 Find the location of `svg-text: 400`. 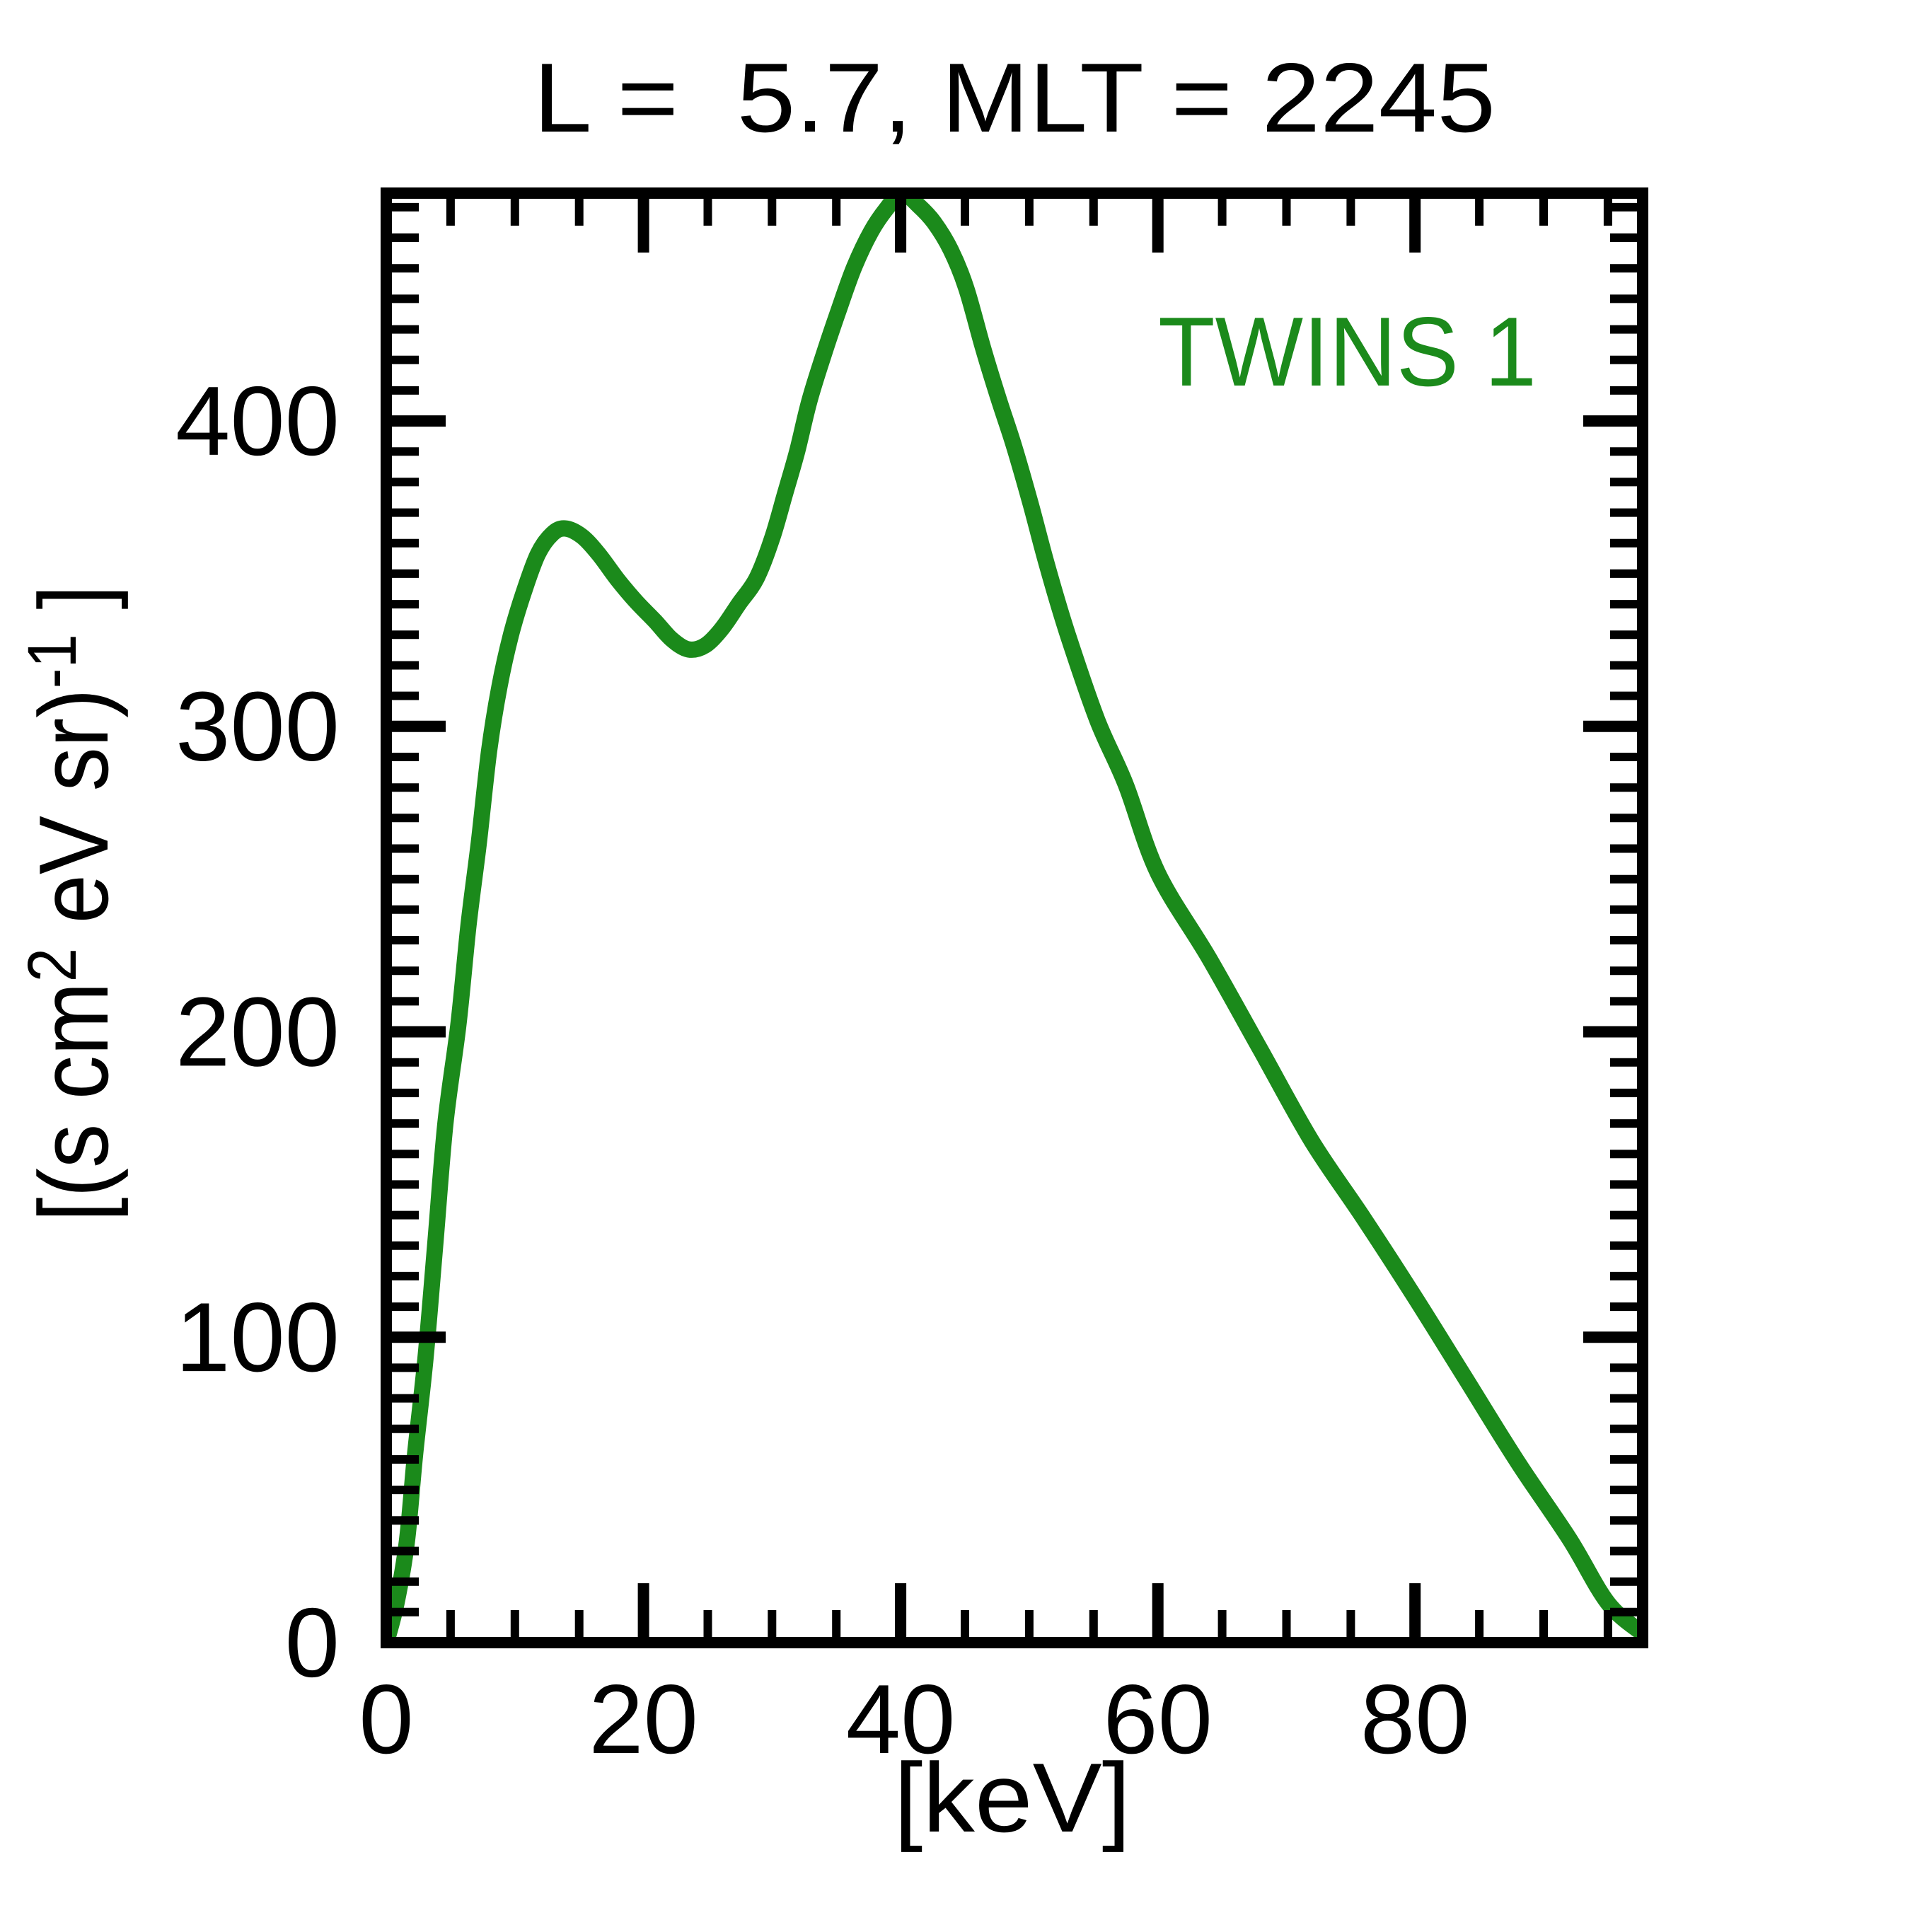

svg-text: 400 is located at coordinates (257, 421).